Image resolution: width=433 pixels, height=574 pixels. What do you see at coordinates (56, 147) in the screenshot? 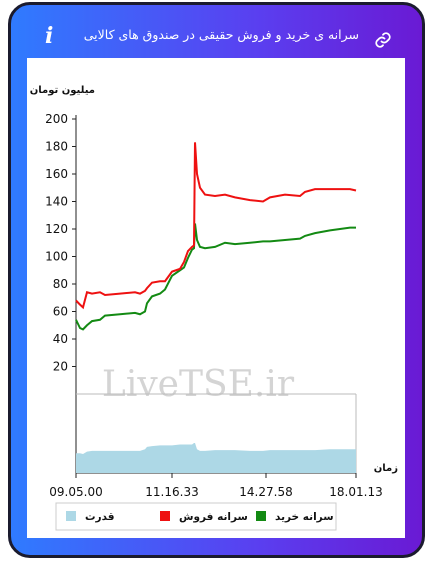
I see `y-tick-label: 180` at bounding box center [56, 147].